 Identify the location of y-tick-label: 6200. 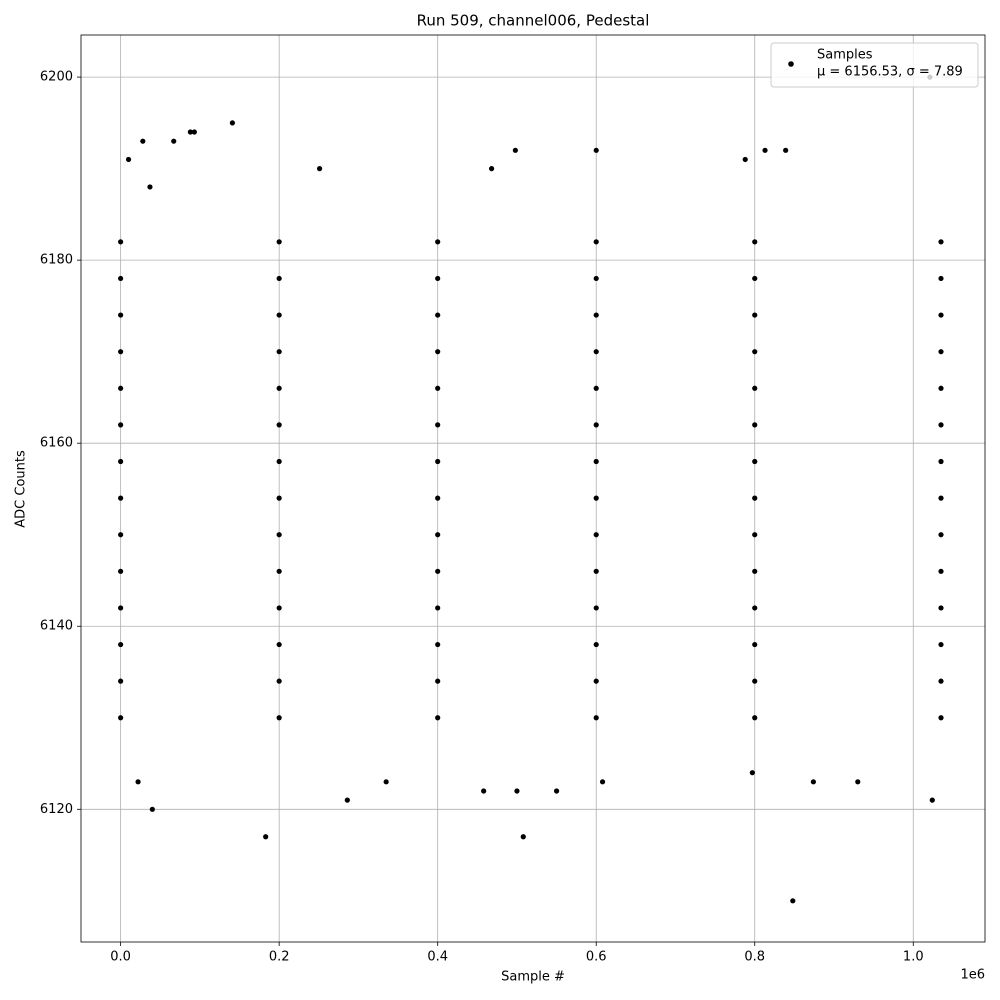
(56, 77).